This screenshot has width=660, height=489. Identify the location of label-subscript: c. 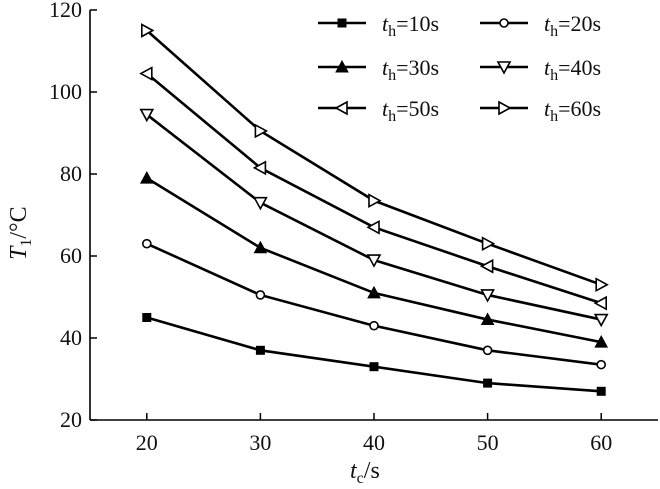
(360, 478).